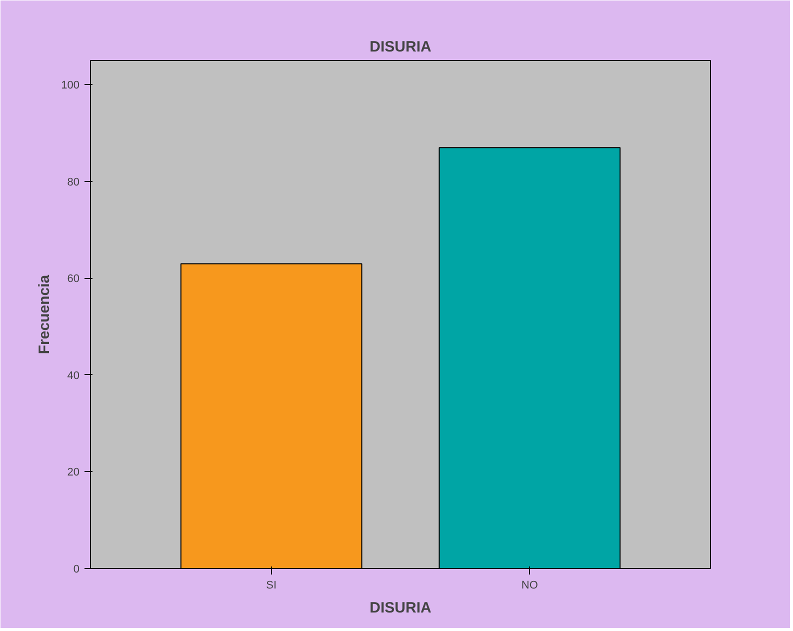 The image size is (793, 631). I want to click on y-tick-label: 20, so click(73, 472).